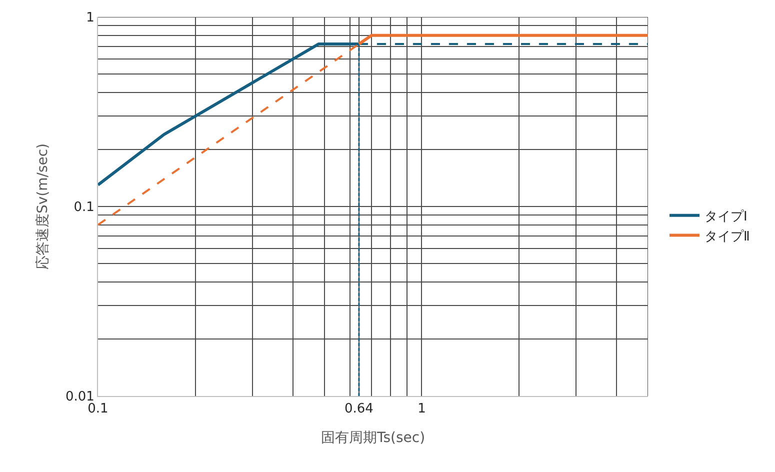  I want to click on y-tick-label: 1, so click(90, 18).